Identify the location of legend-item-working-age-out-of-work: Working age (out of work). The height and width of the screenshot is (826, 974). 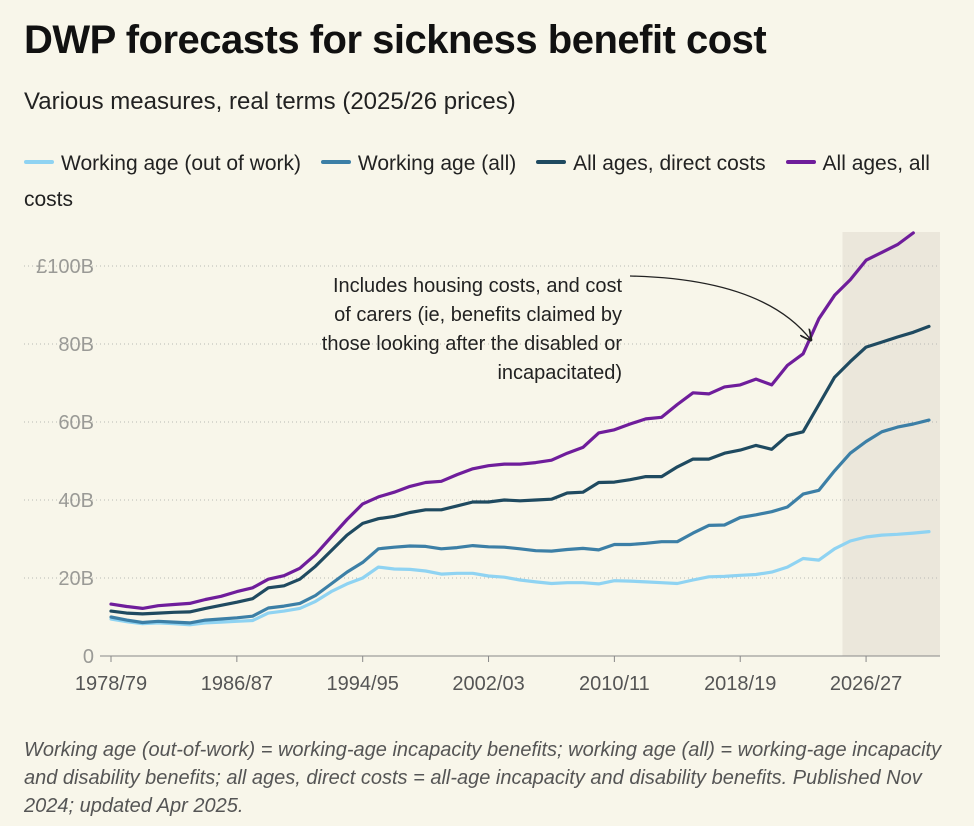
(162, 163).